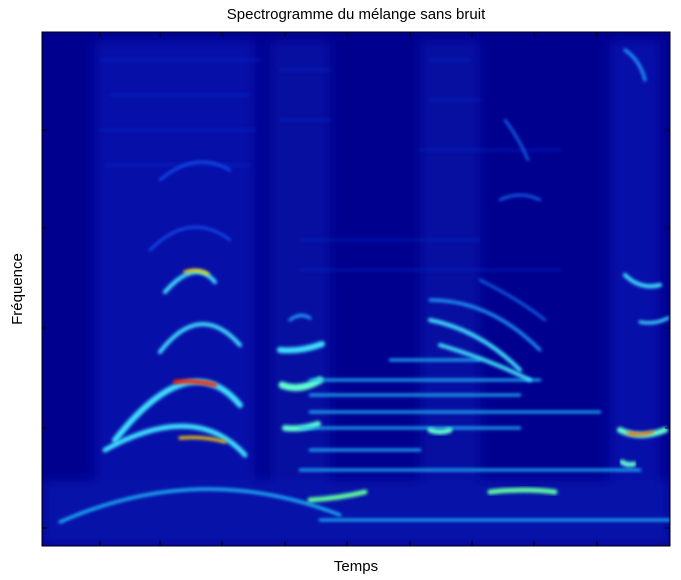 The image size is (681, 580). I want to click on y-axis-label: Fréquence, so click(17, 289).